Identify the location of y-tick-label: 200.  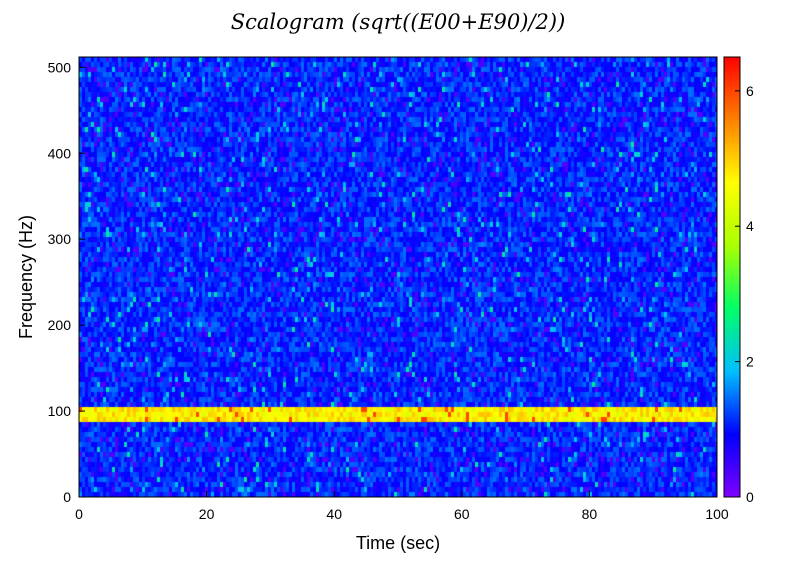
(60, 325).